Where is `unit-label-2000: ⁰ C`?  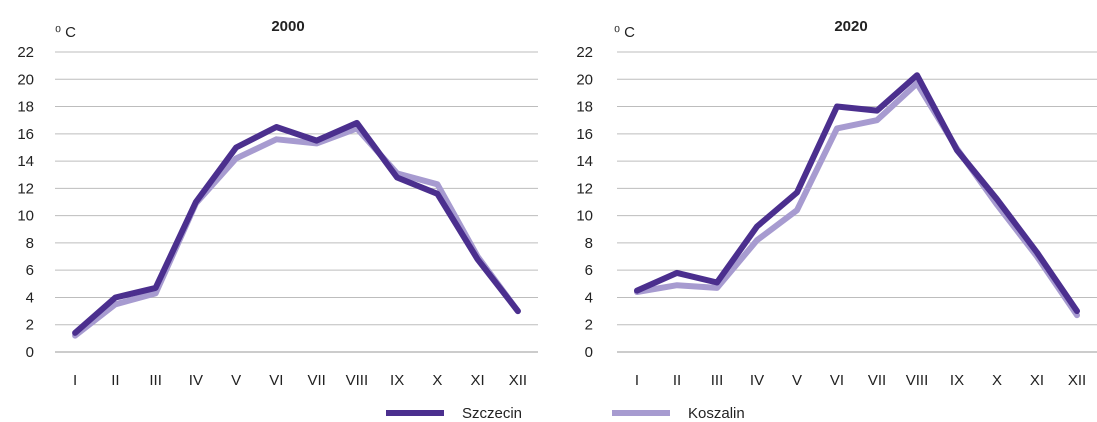
unit-label-2000: ⁰ C is located at coordinates (65, 32).